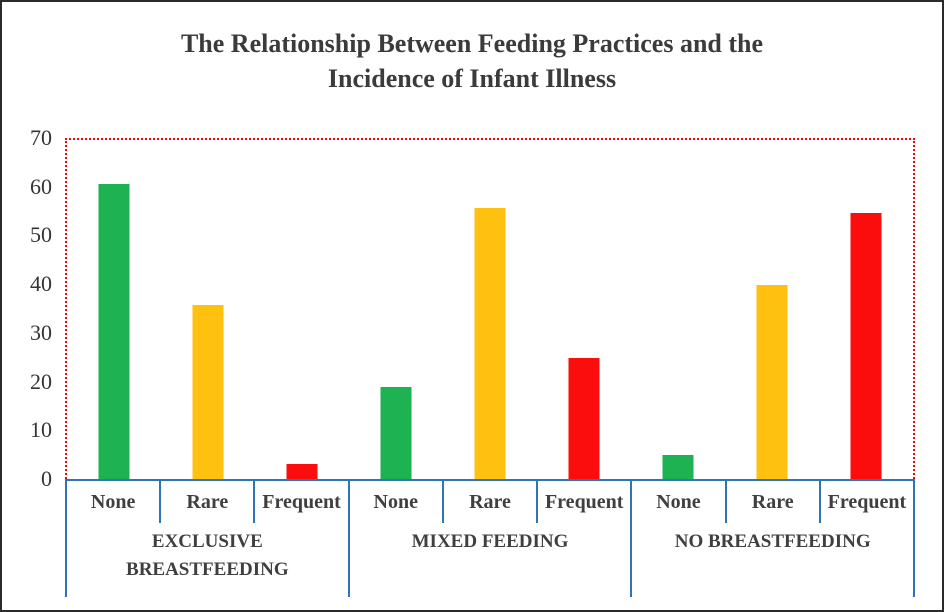 The height and width of the screenshot is (612, 944). Describe the element at coordinates (41, 381) in the screenshot. I see `y-tick-label: 20` at that location.